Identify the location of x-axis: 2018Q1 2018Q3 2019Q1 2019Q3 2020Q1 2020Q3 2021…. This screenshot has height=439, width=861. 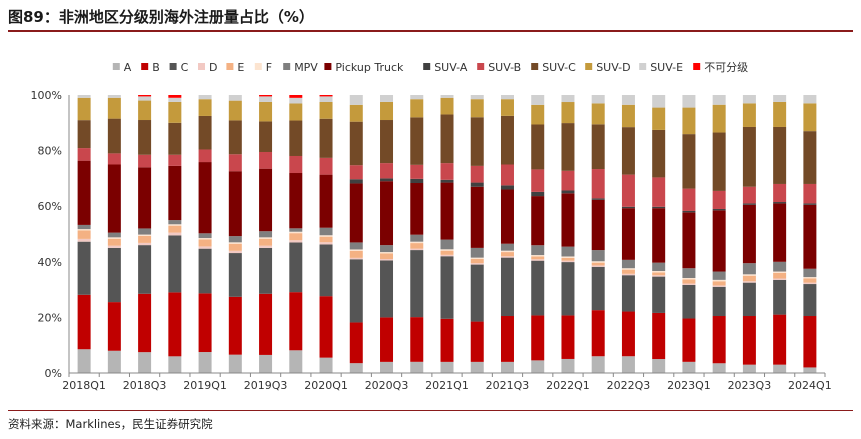
(447, 382).